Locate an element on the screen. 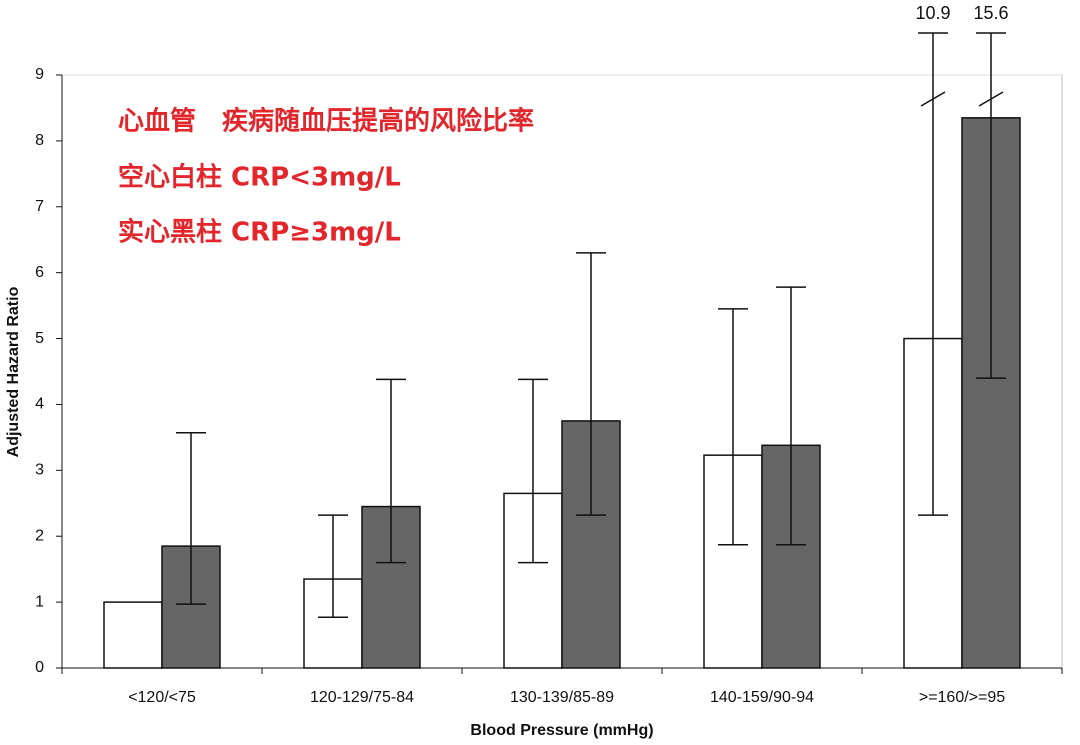  annotation: 空心白柱 CRP<3mg/L is located at coordinates (259, 177).